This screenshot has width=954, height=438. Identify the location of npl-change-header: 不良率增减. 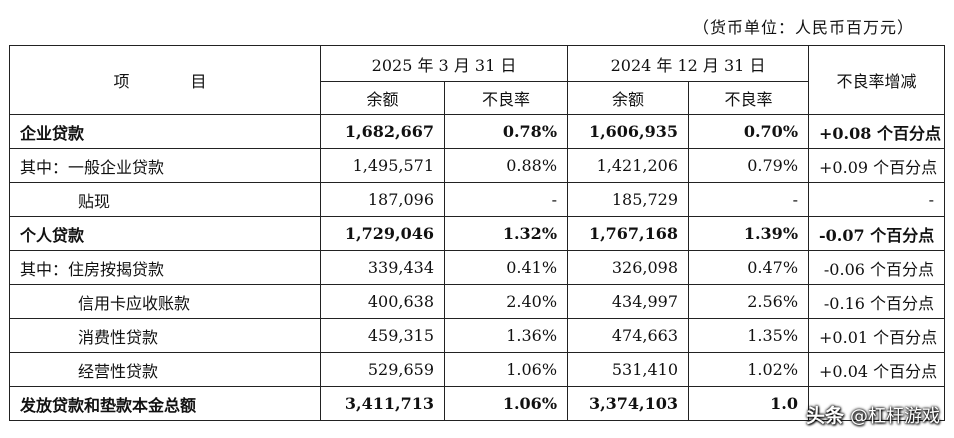
(877, 80).